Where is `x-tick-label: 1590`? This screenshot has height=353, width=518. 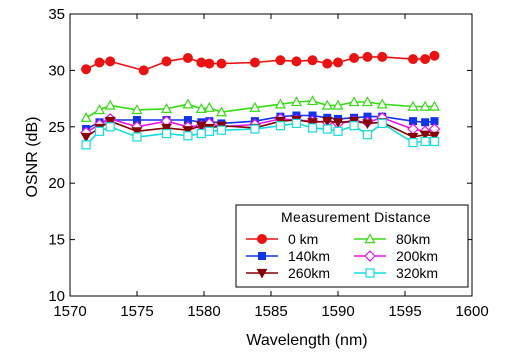 x-tick-label: 1590 is located at coordinates (337, 311).